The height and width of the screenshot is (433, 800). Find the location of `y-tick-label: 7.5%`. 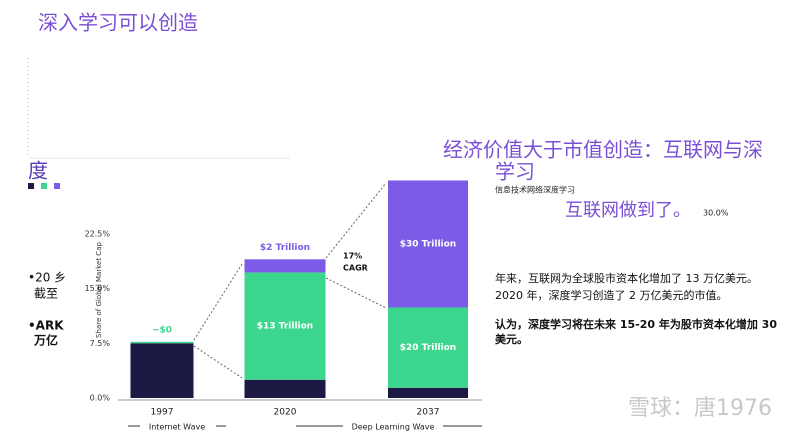

y-tick-label: 7.5% is located at coordinates (100, 343).